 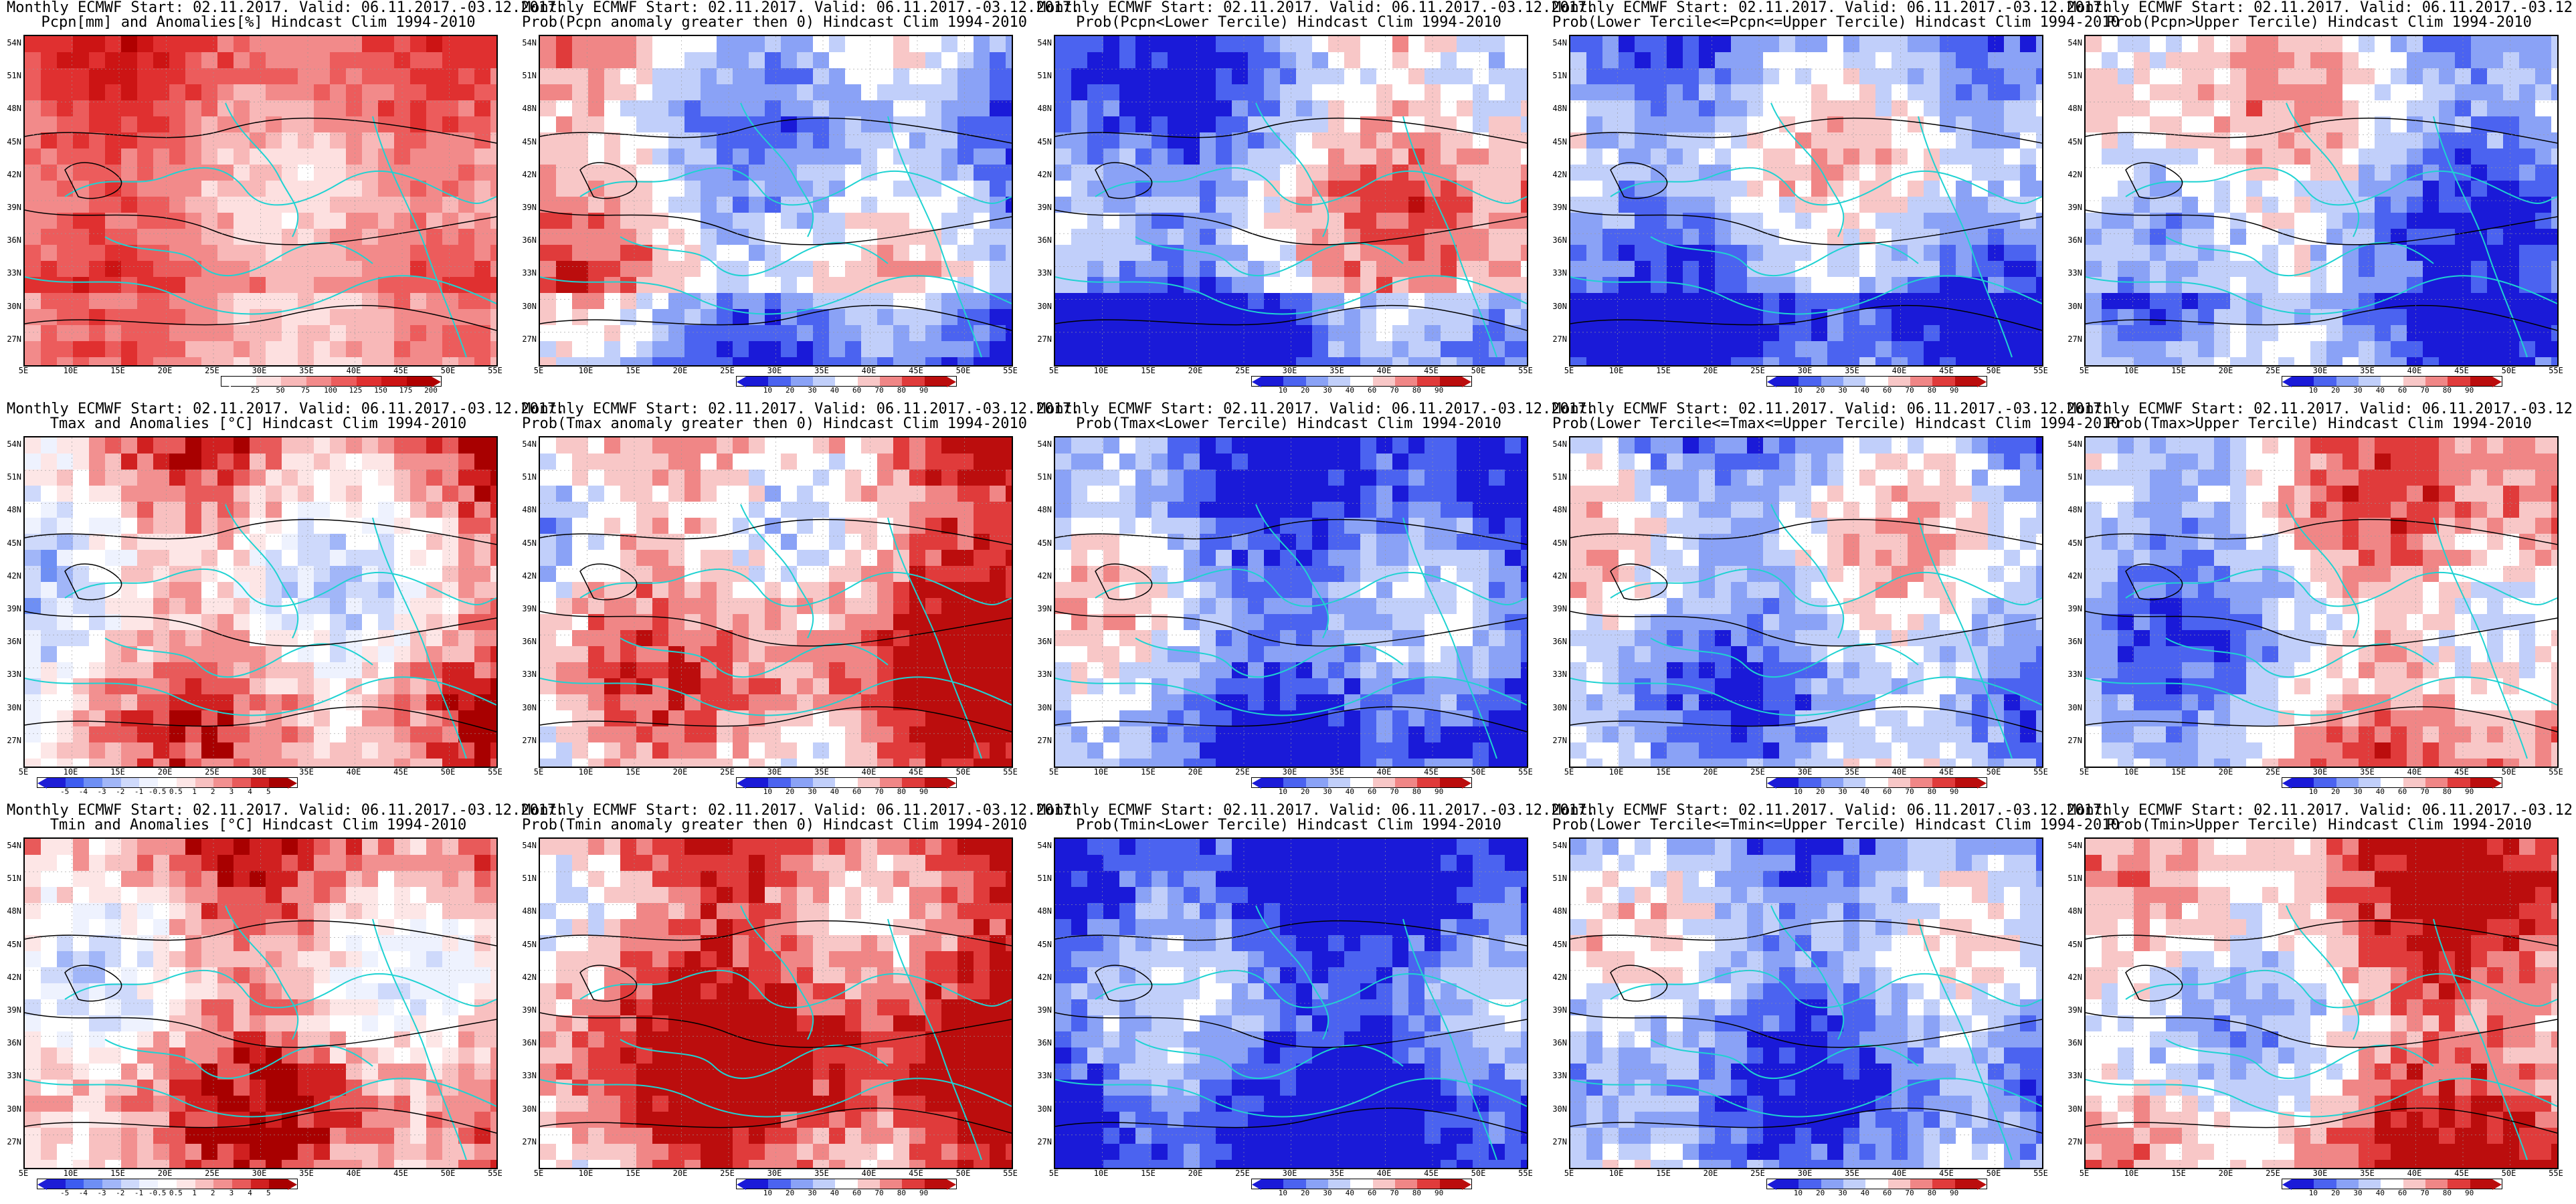 What do you see at coordinates (774, 772) in the screenshot?
I see `lon-label: 30E` at bounding box center [774, 772].